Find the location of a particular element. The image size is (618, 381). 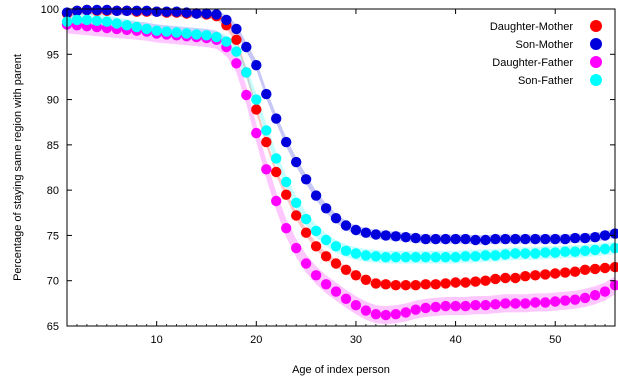

y-tick-label: 95 is located at coordinates (53, 55).